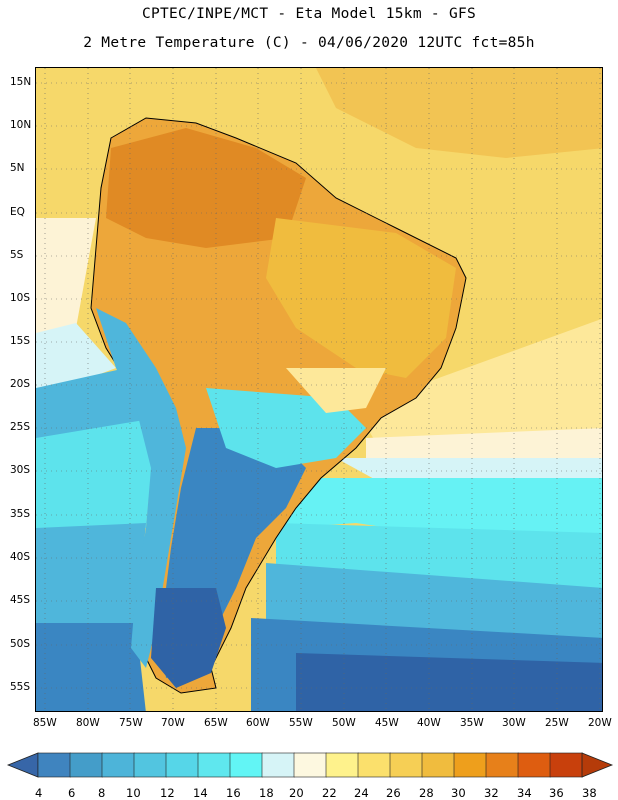  What do you see at coordinates (20, 600) in the screenshot?
I see `lat-label: 45S` at bounding box center [20, 600].